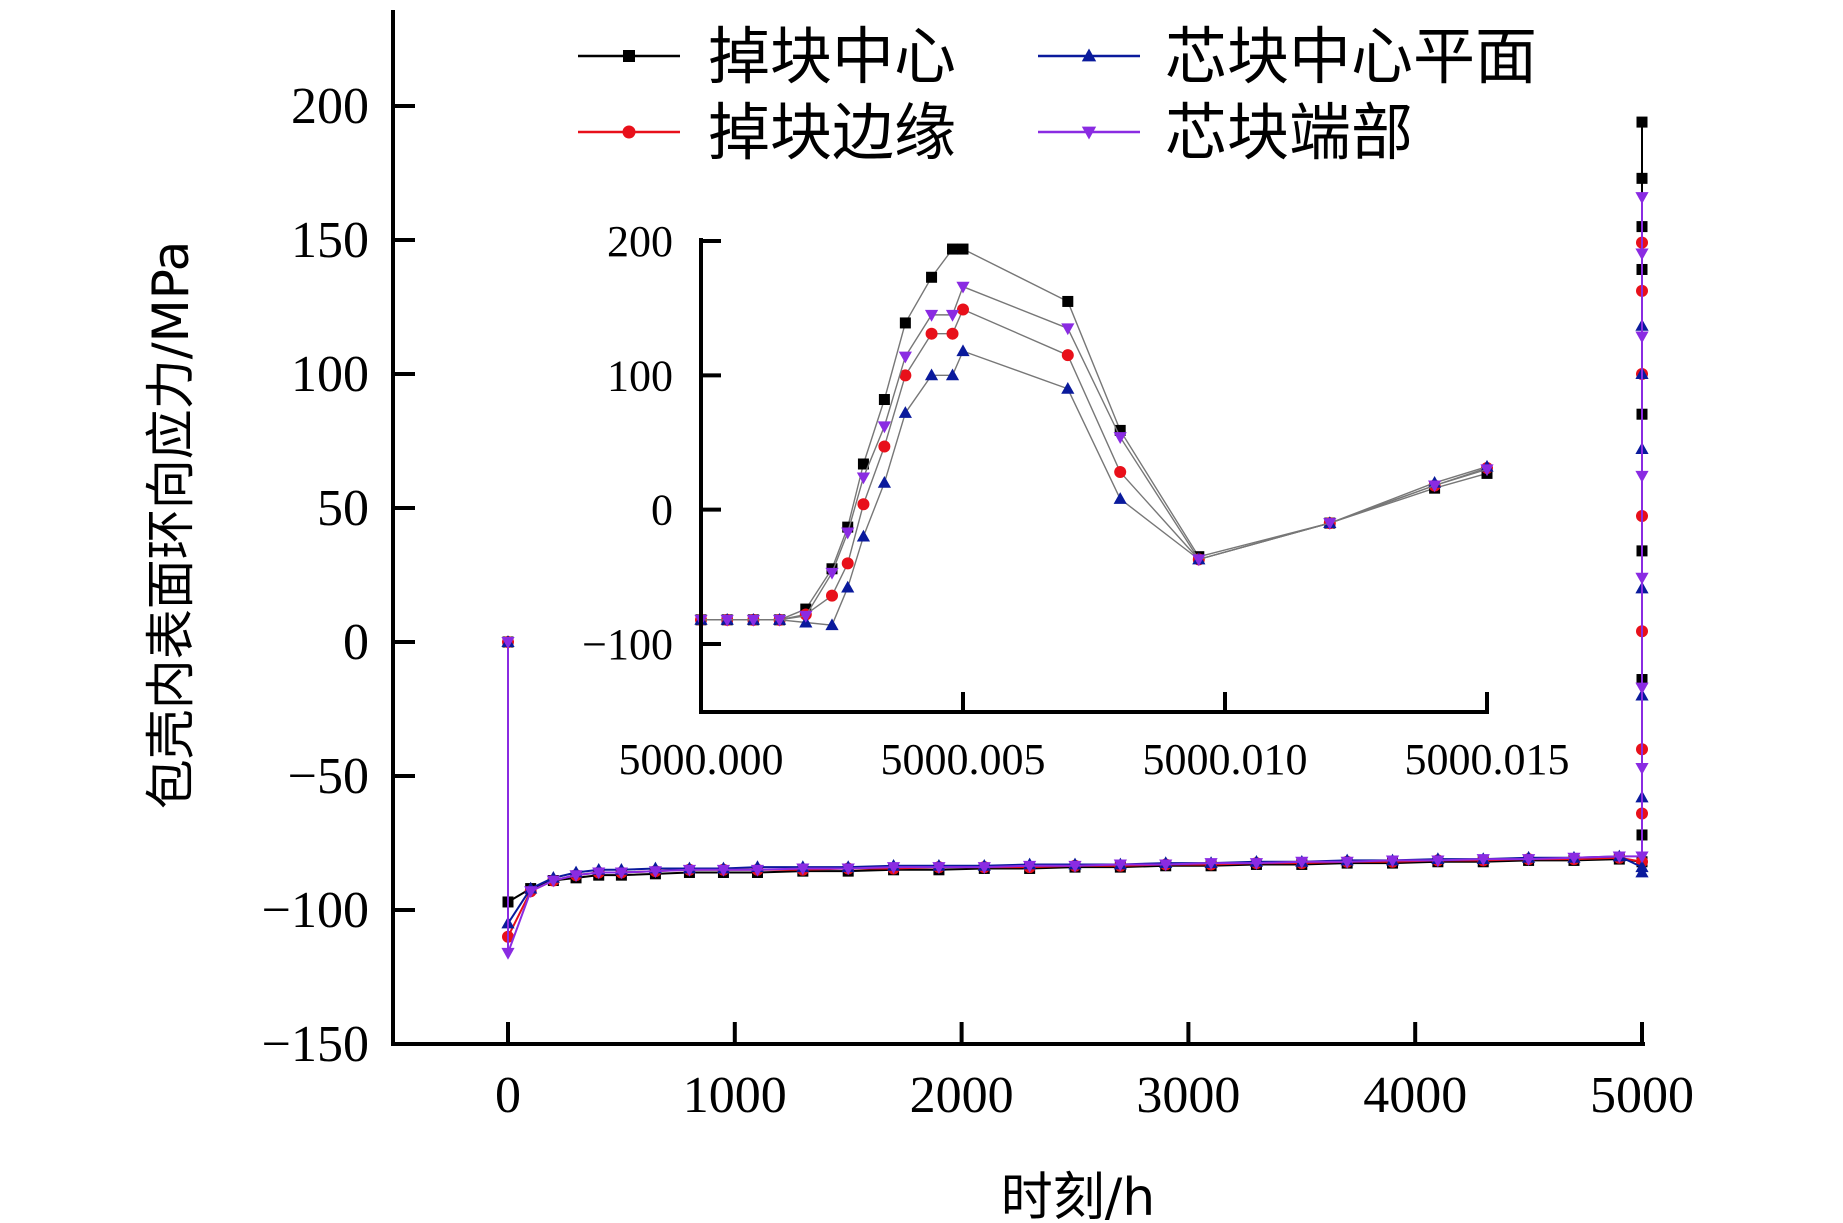 The height and width of the screenshot is (1223, 1843). Describe the element at coordinates (640, 241) in the screenshot. I see `inset-y-tick-label: 200` at that location.